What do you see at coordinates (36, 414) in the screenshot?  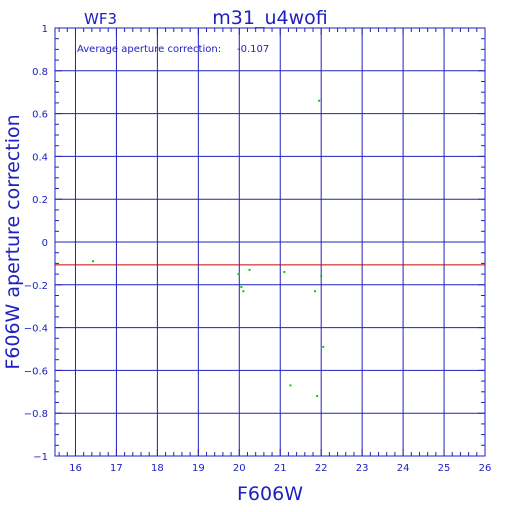 I see `y-tick-label: −0.8` at bounding box center [36, 414].